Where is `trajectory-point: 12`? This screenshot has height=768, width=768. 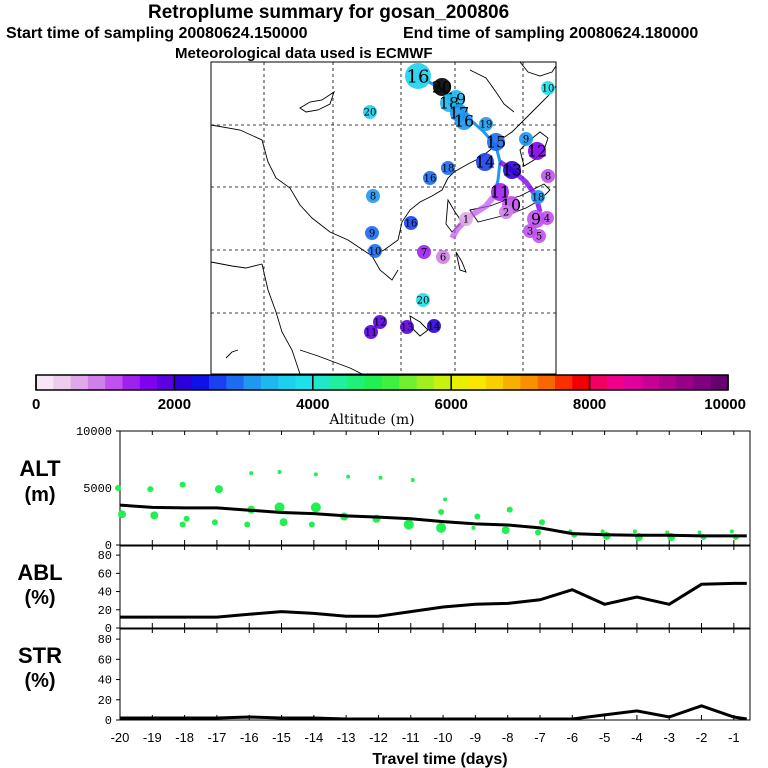
trajectory-point: 12 is located at coordinates (537, 151).